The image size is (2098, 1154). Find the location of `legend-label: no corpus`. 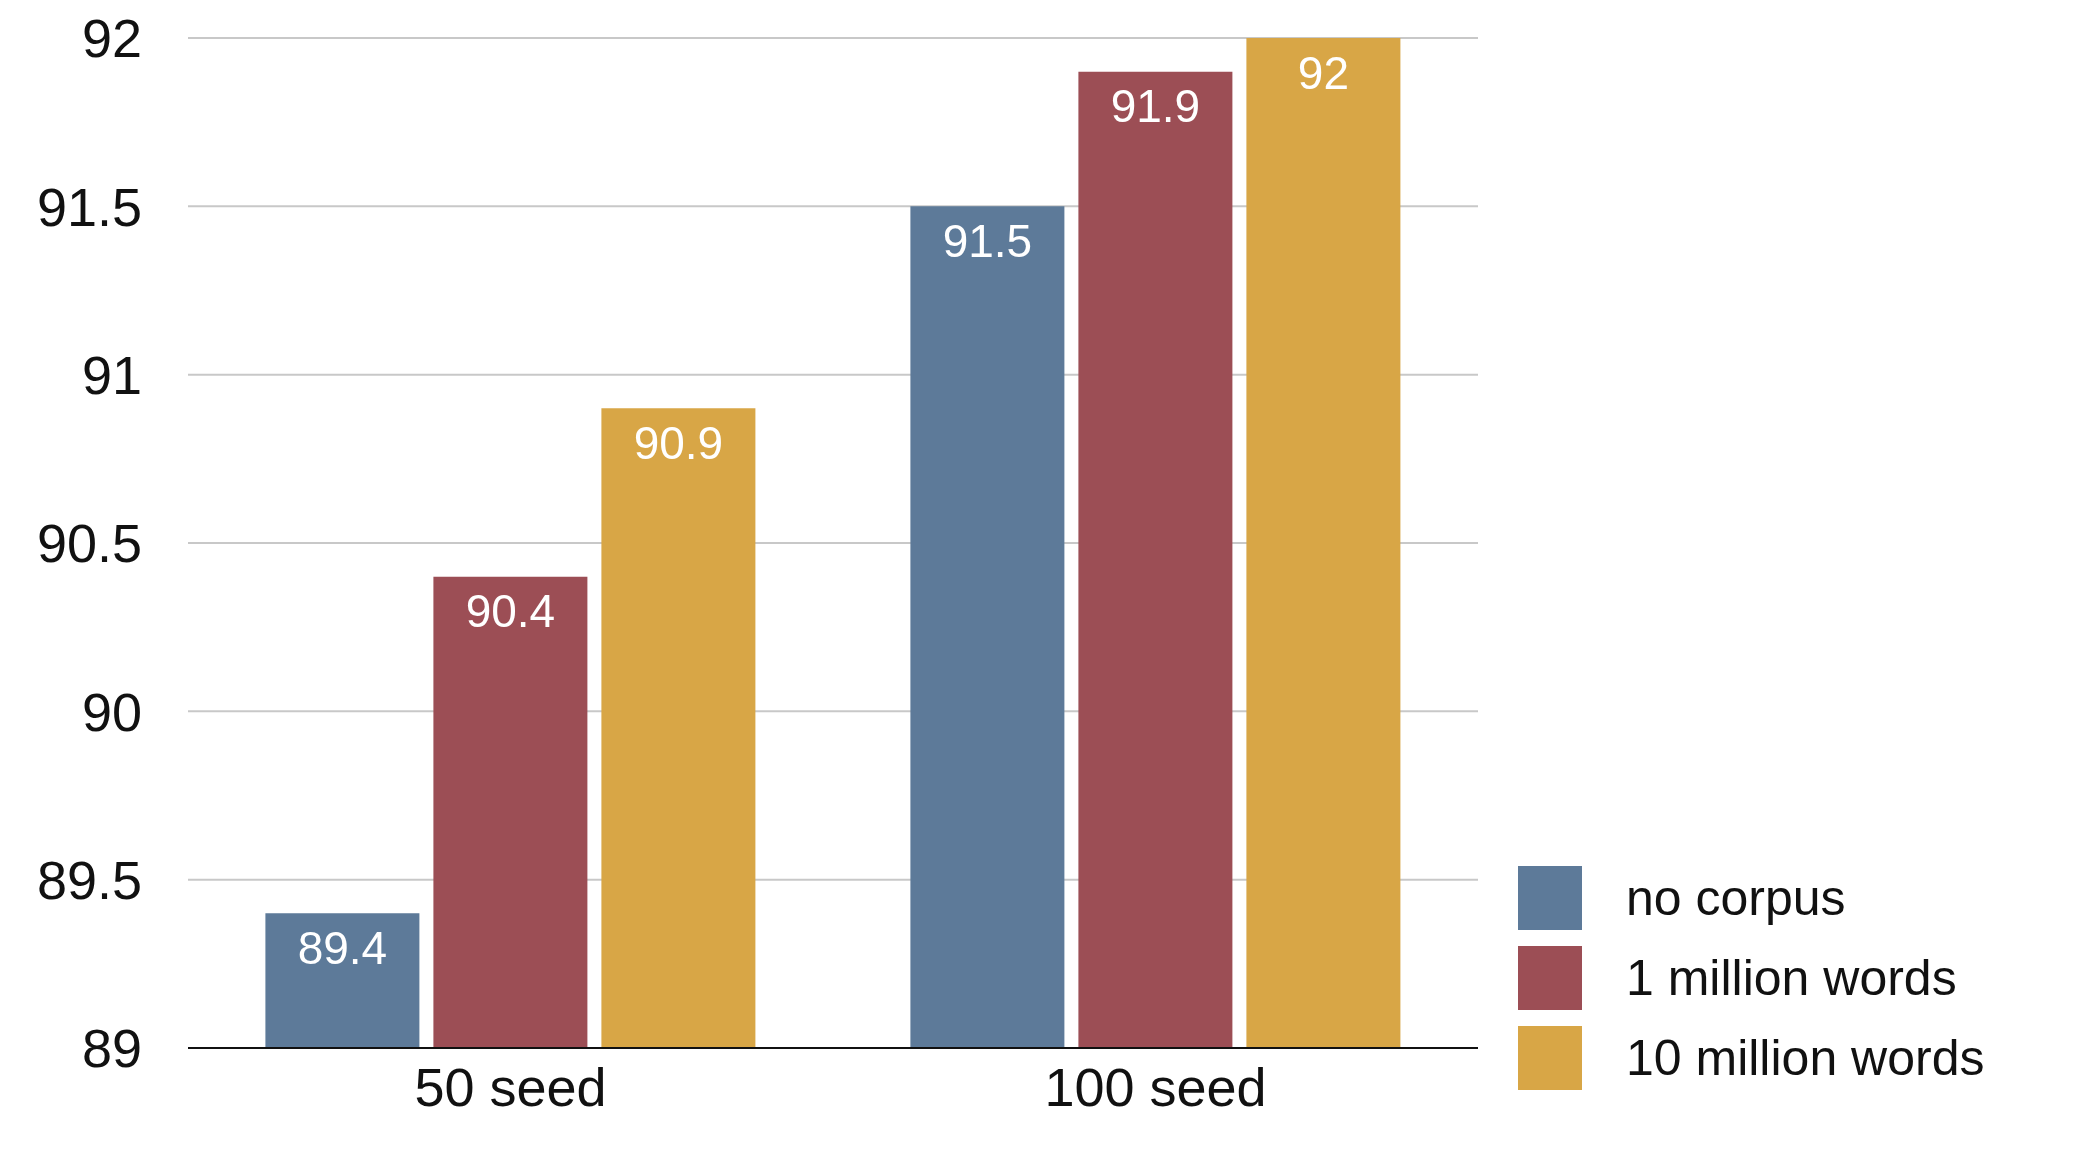

legend-label: no corpus is located at coordinates (1736, 898).